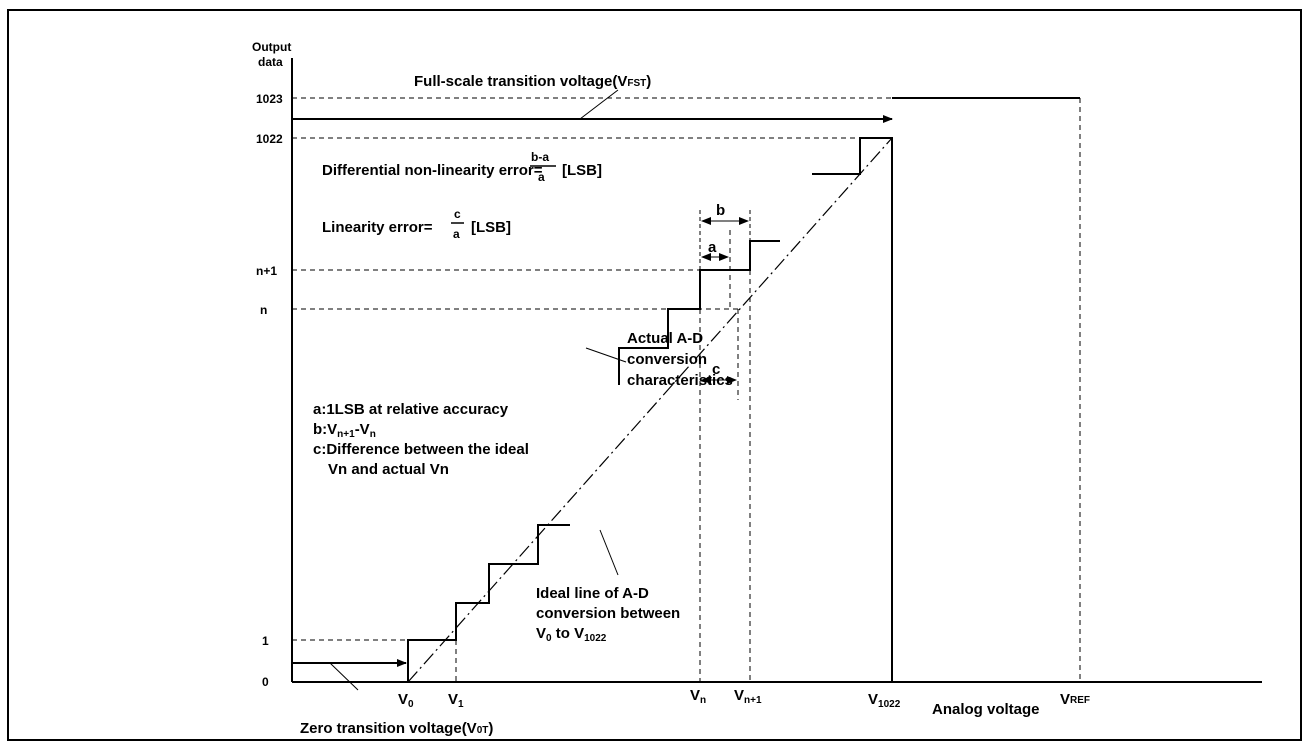 This screenshot has height=749, width=1308. What do you see at coordinates (377, 227) in the screenshot?
I see `svg-text: Linearity error=` at bounding box center [377, 227].